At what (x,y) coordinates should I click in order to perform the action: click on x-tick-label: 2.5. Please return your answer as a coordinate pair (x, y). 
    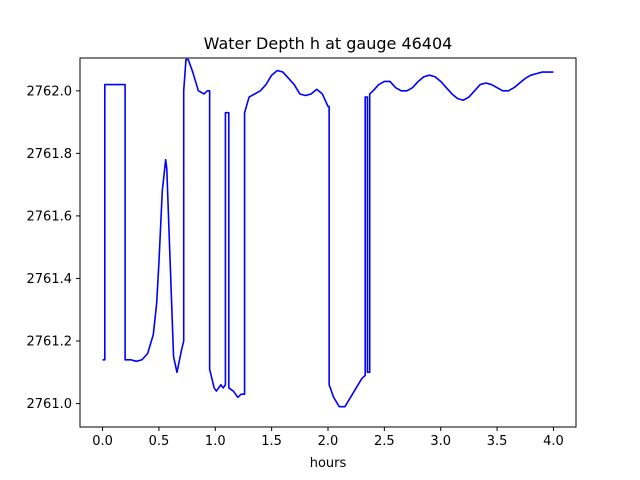
    Looking at the image, I should click on (384, 441).